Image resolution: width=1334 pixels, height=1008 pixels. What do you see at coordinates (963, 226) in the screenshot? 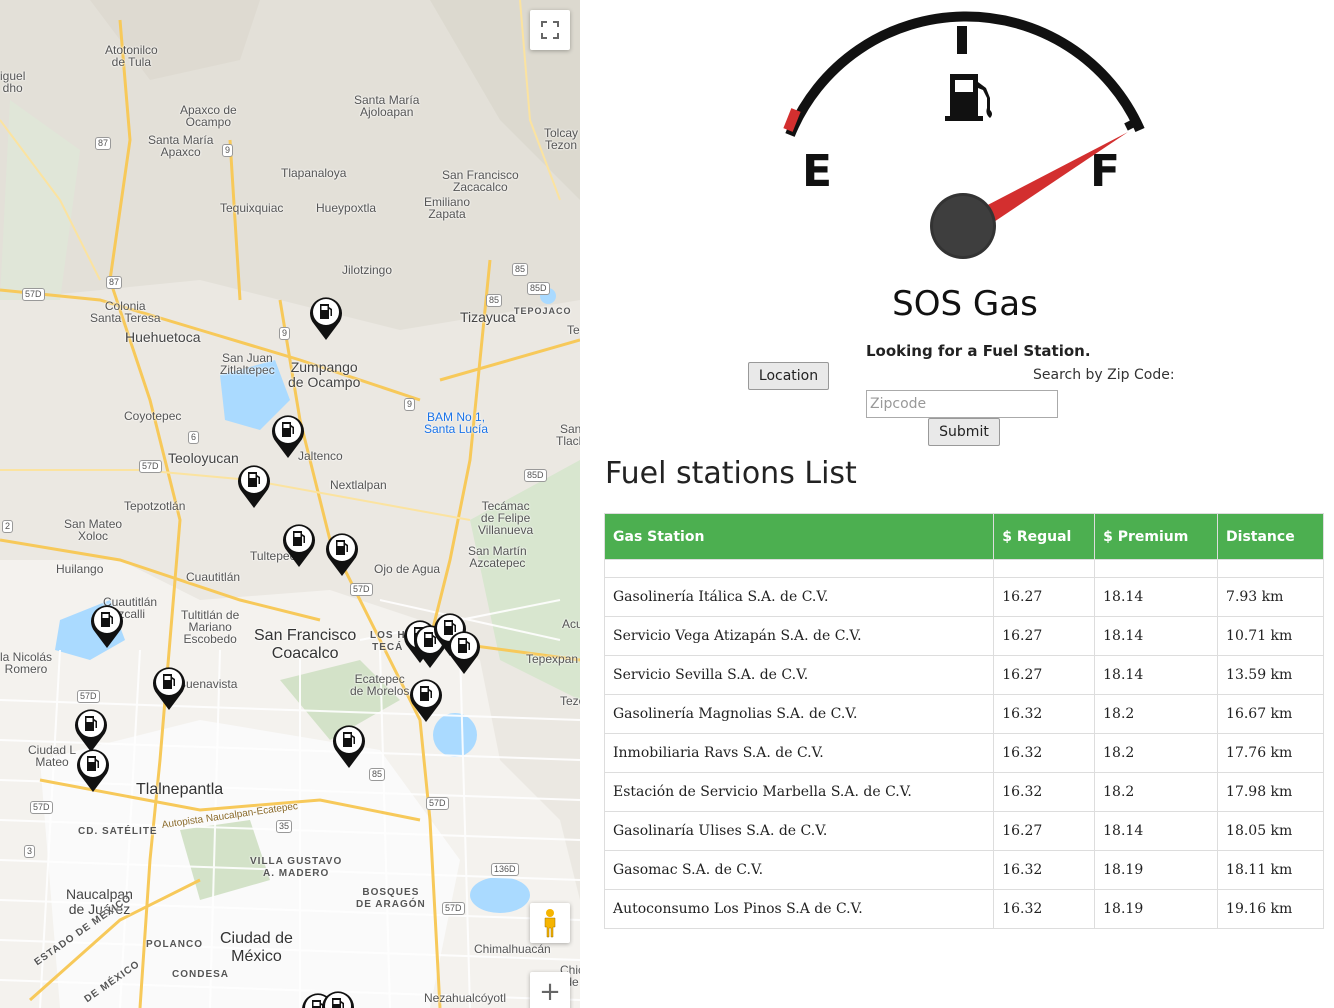
I see `gauge-hub-inner` at bounding box center [963, 226].